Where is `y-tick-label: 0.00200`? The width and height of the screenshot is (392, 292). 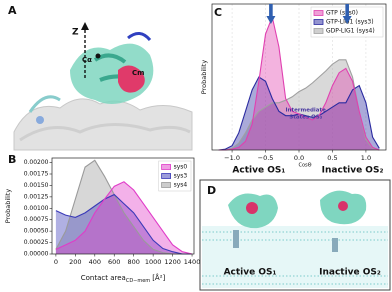
y-tick-label: 0.00200 is located at coordinates (36, 162).